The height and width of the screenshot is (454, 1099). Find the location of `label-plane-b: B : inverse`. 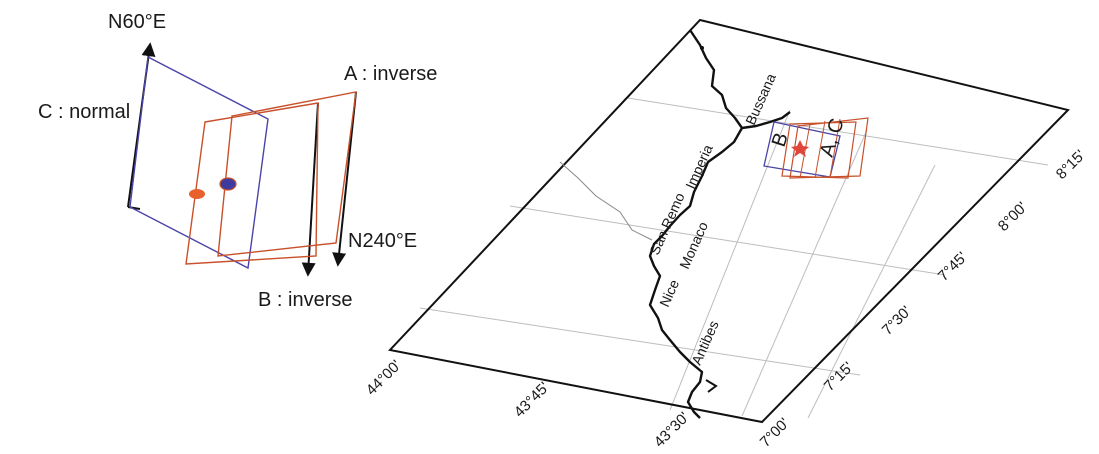

label-plane-b: B : inverse is located at coordinates (305, 300).